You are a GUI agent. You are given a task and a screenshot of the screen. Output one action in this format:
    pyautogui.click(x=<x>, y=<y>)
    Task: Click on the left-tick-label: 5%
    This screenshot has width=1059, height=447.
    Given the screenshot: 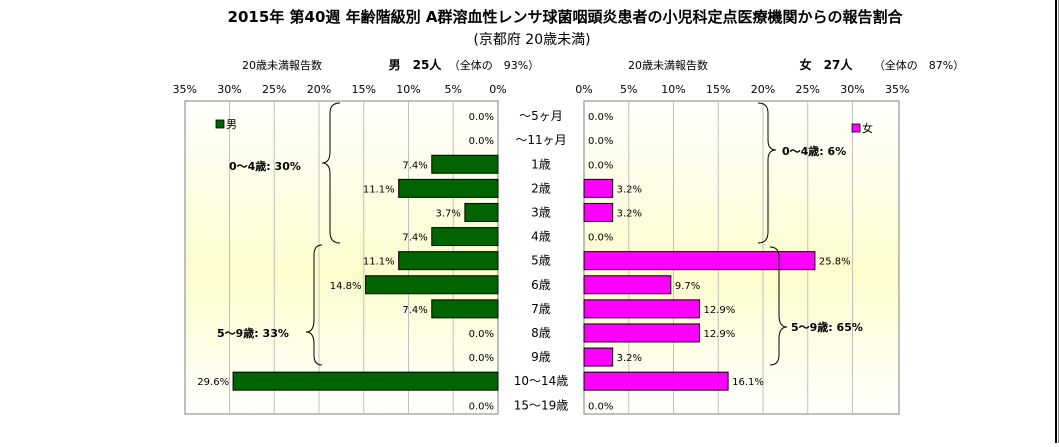 What is the action you would take?
    pyautogui.click(x=453, y=89)
    